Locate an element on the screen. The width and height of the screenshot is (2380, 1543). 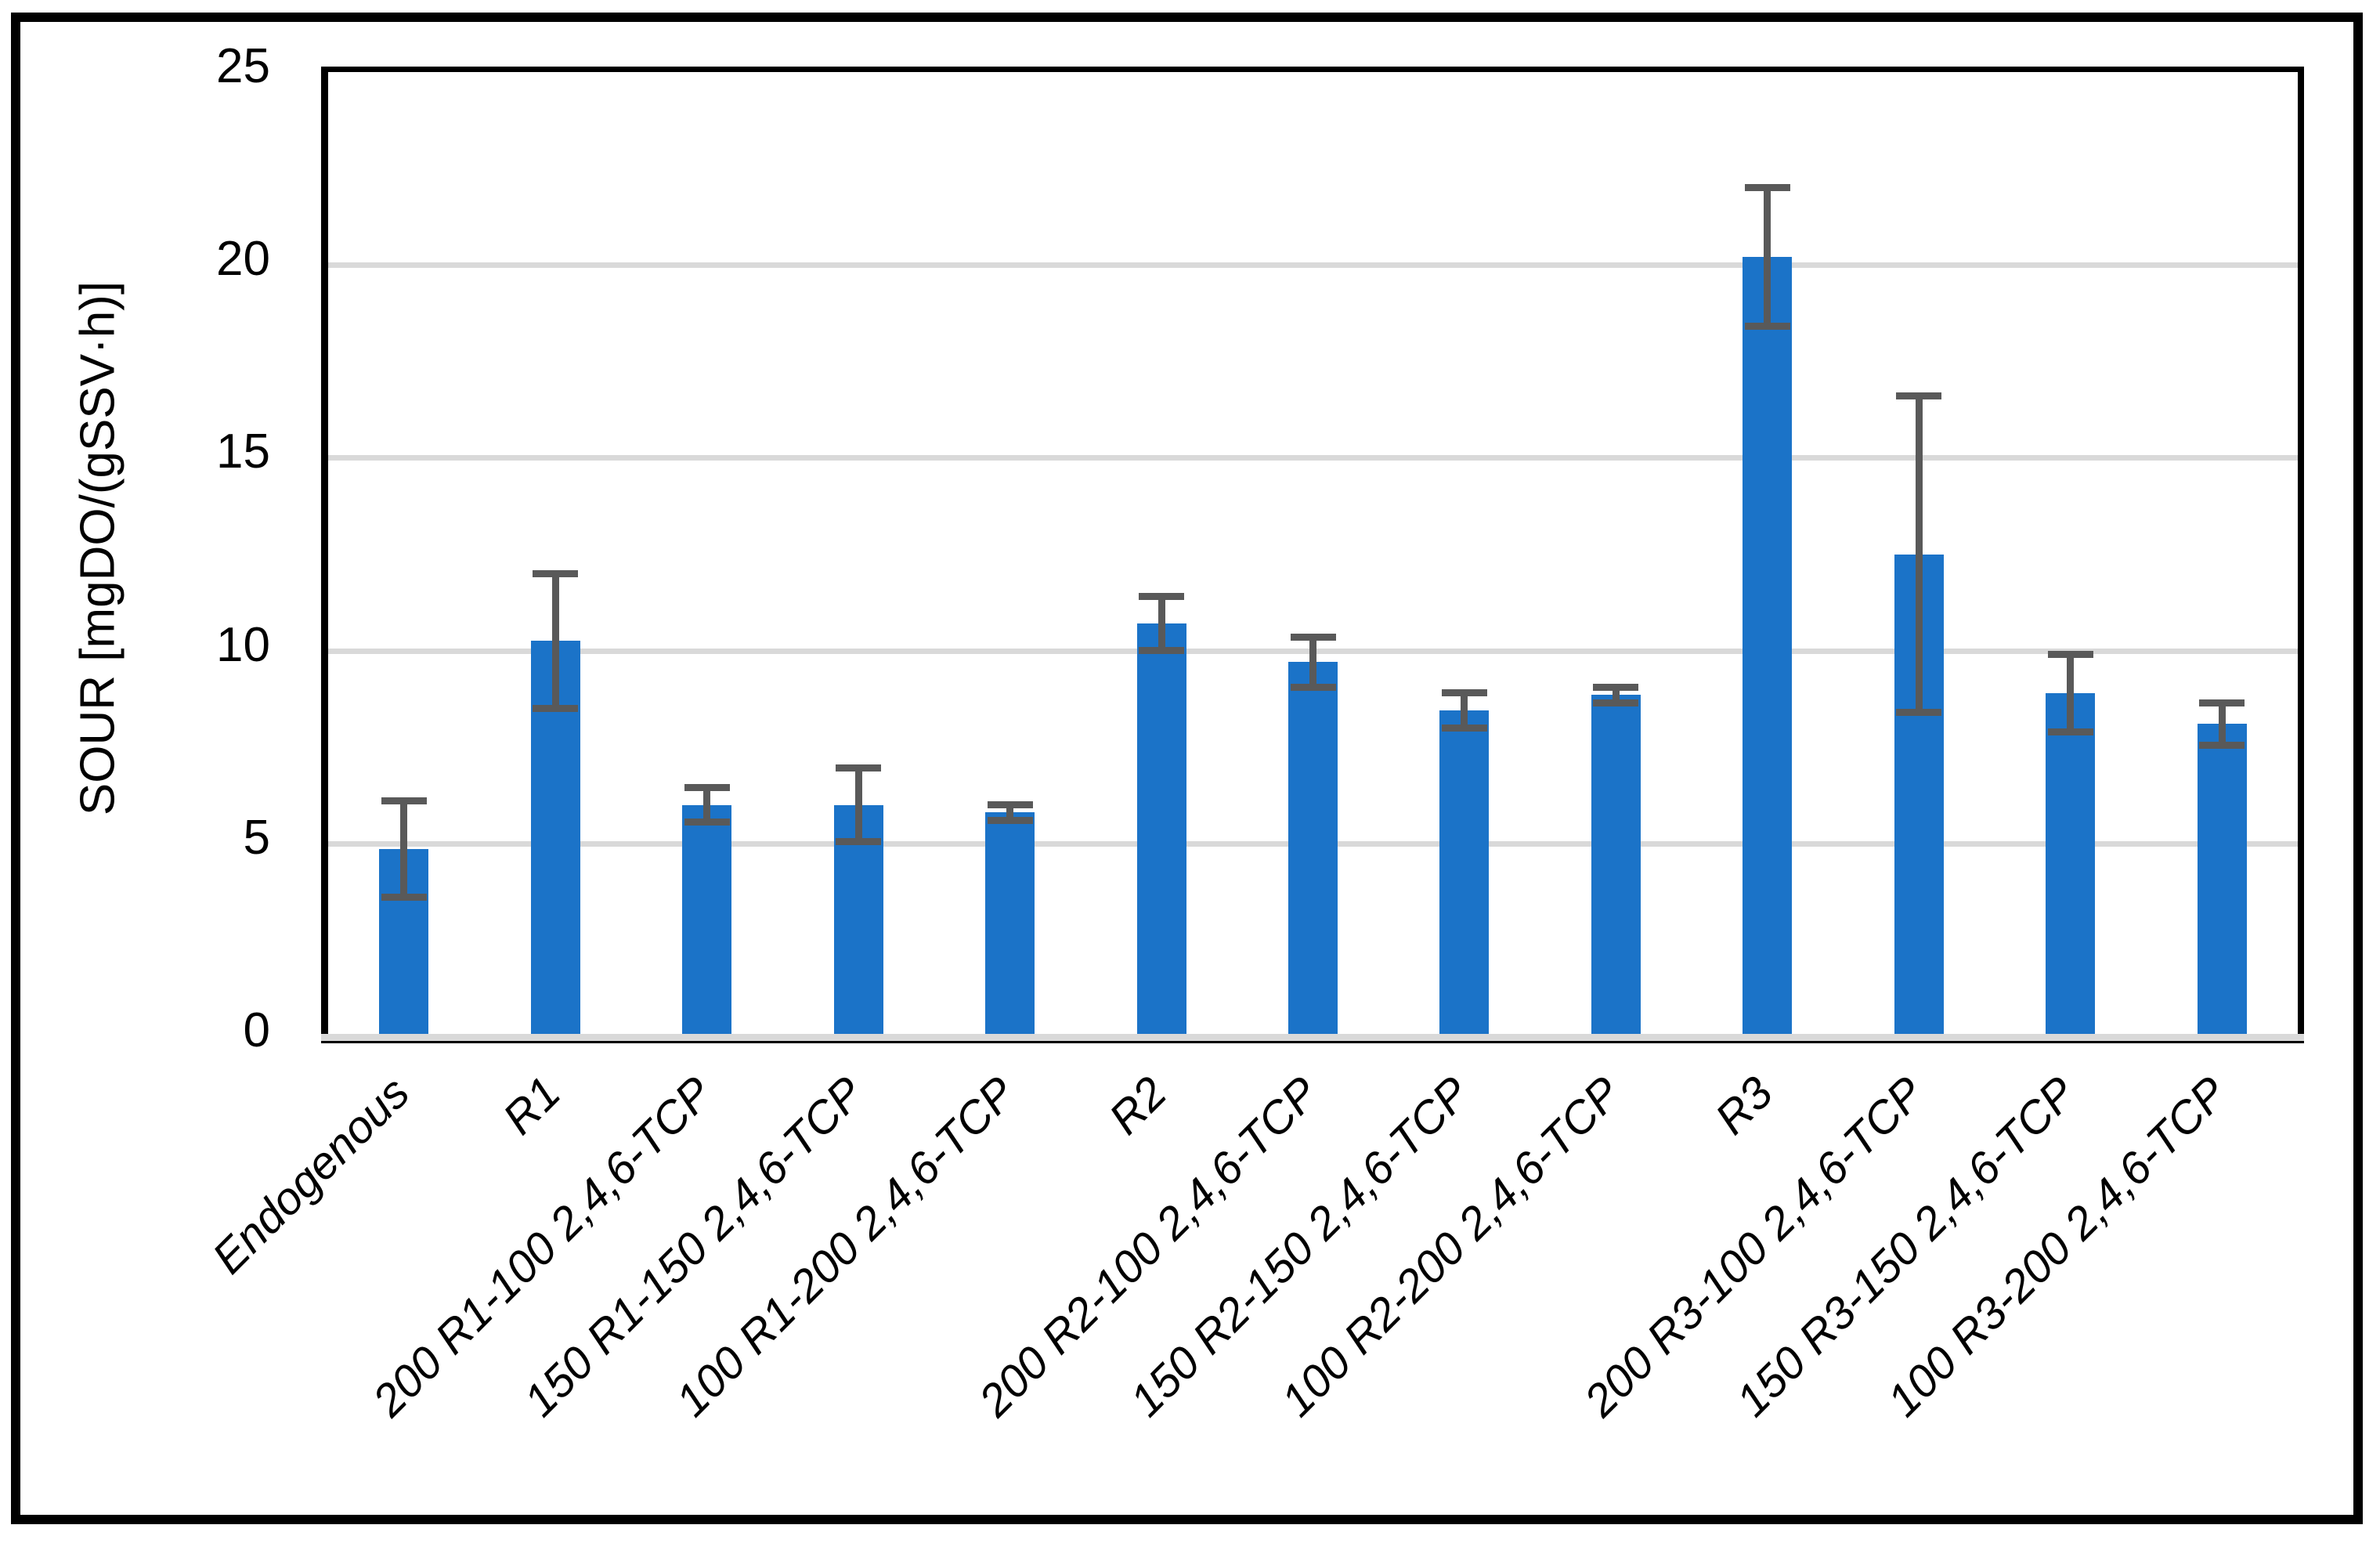
y-tick-label-10: 10 is located at coordinates (243, 644).